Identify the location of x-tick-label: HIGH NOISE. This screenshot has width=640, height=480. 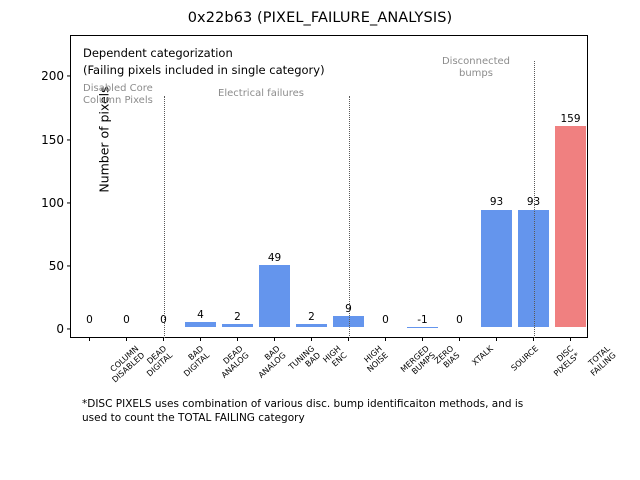
(375, 359).